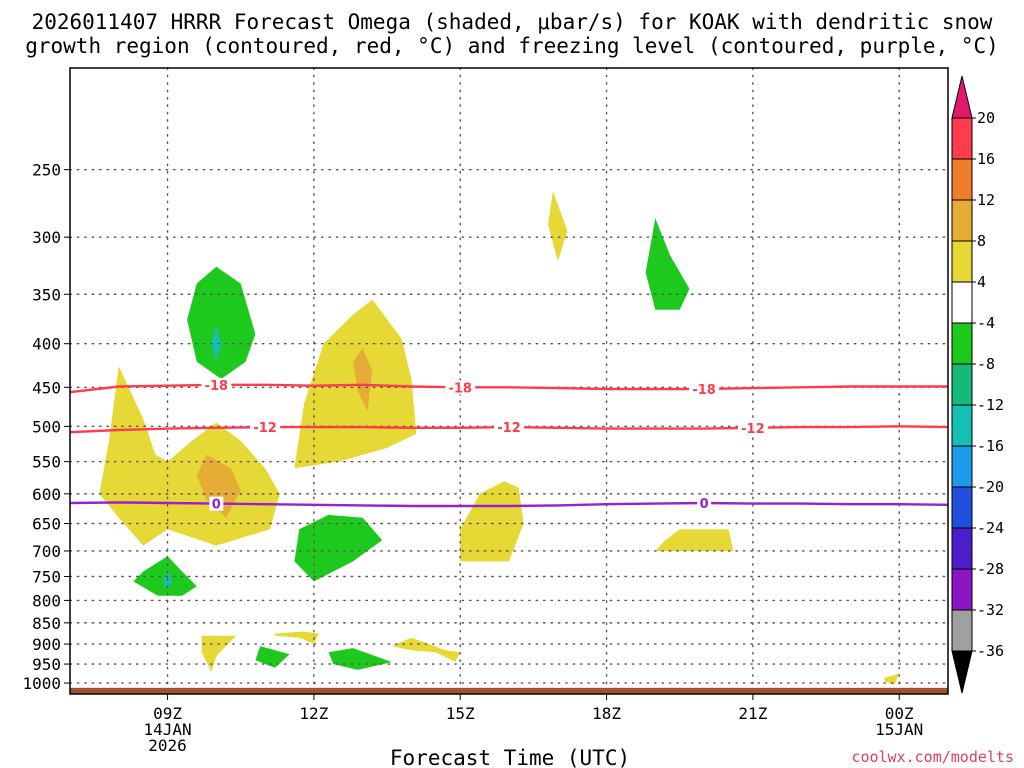  What do you see at coordinates (990, 610) in the screenshot?
I see `colorbar-label: -32` at bounding box center [990, 610].